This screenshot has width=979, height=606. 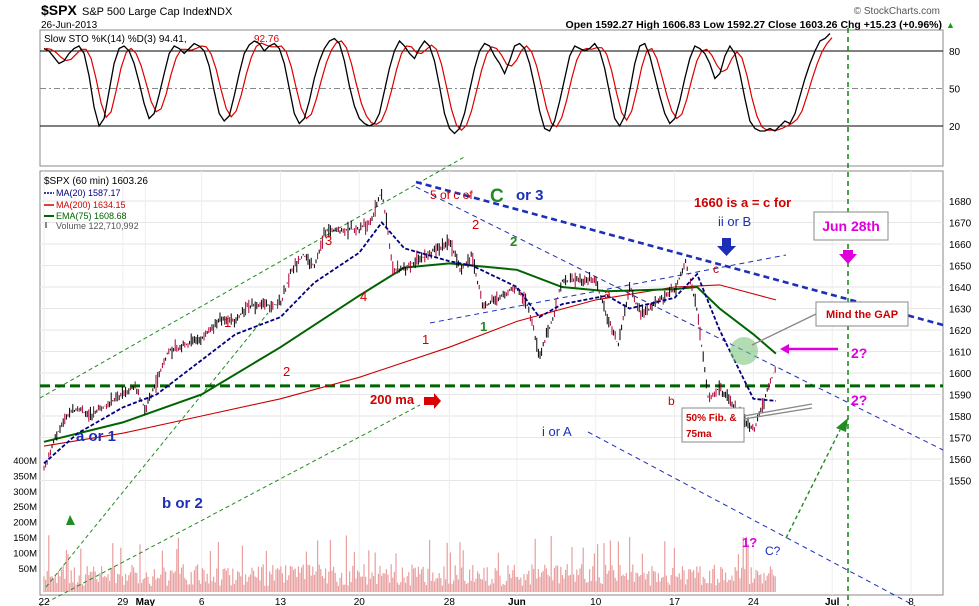 I want to click on sto-d-line, so click(x=439, y=84).